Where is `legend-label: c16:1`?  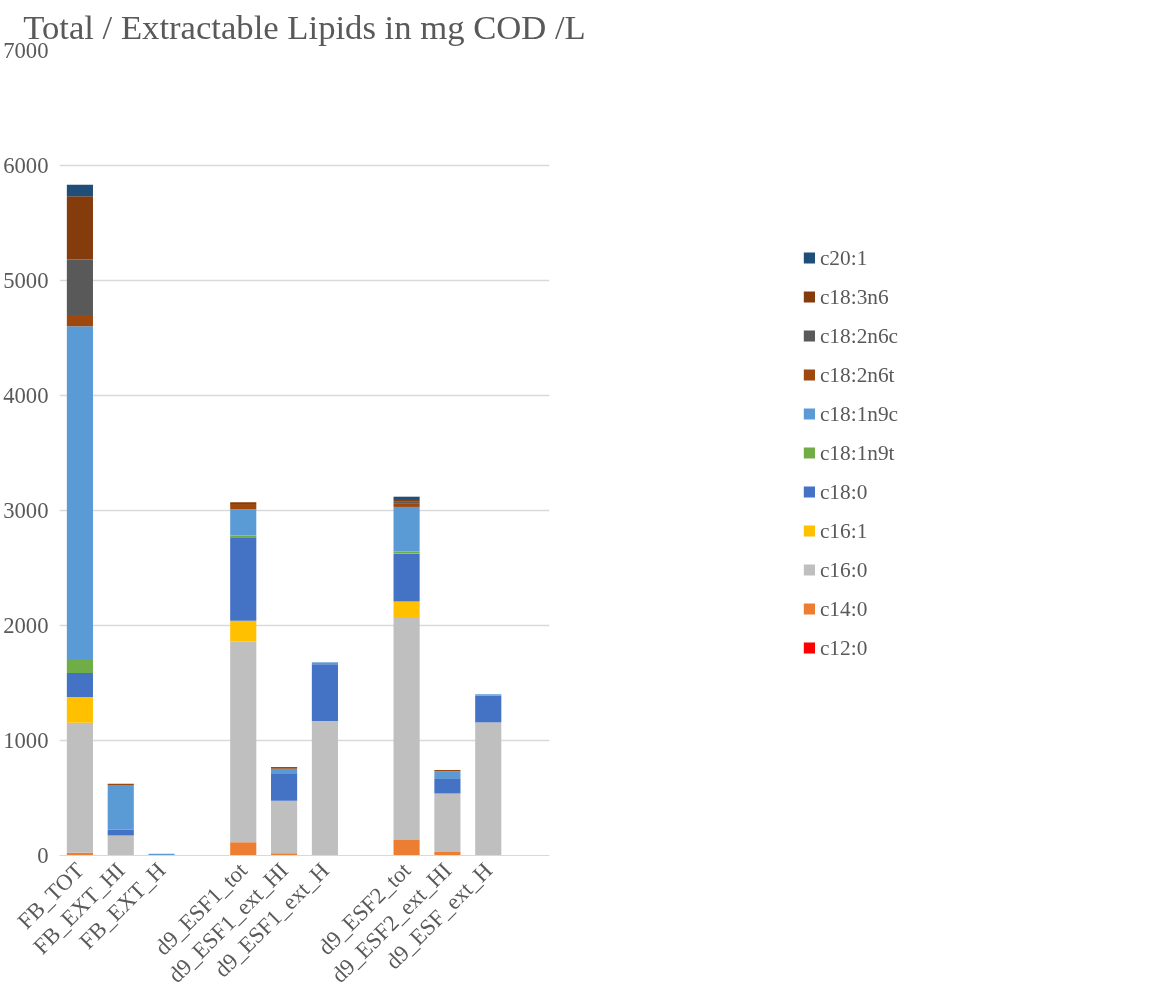
legend-label: c16:1 is located at coordinates (843, 530).